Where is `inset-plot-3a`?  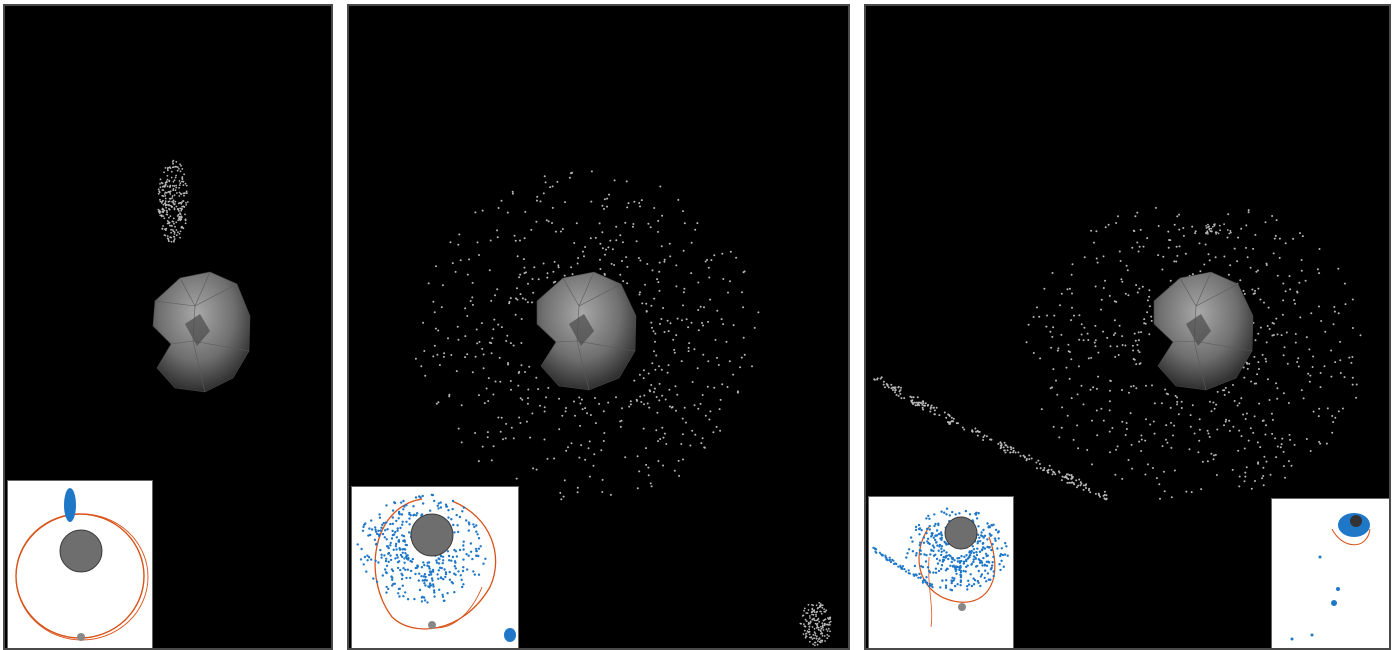 inset-plot-3a is located at coordinates (941, 572).